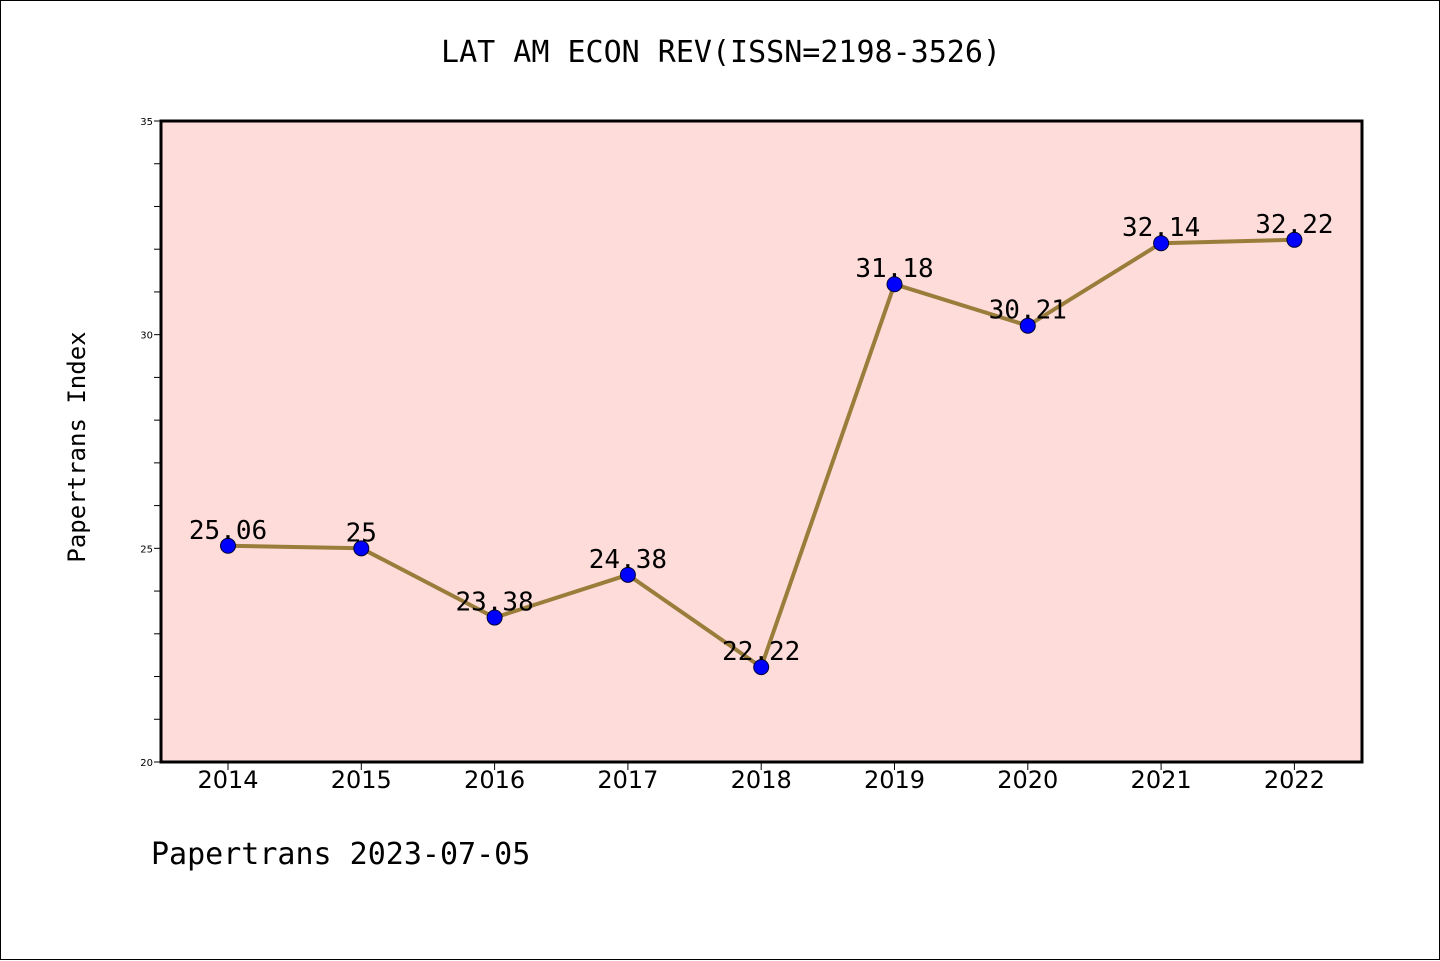  What do you see at coordinates (1294, 225) in the screenshot?
I see `data-label: 32.22` at bounding box center [1294, 225].